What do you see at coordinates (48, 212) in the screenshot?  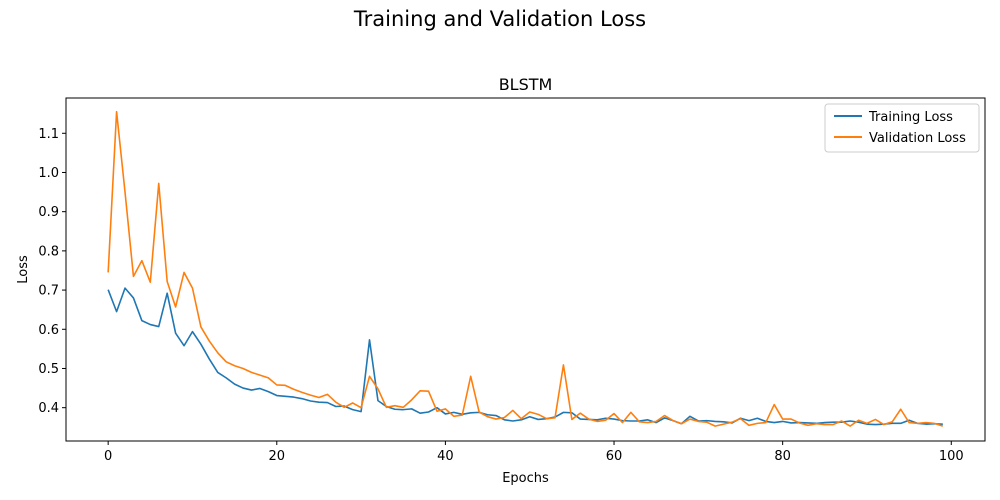 I see `y-tick-label: 0.9` at bounding box center [48, 212].